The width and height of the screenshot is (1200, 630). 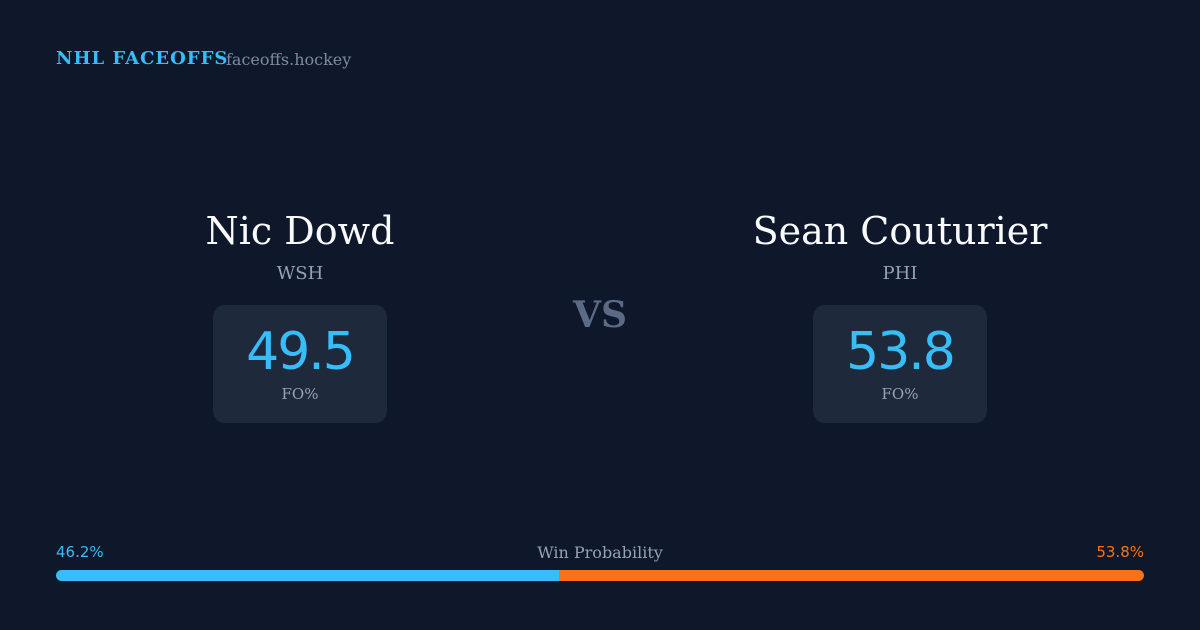 What do you see at coordinates (600, 552) in the screenshot?
I see `win-prob-title: Win Probability` at bounding box center [600, 552].